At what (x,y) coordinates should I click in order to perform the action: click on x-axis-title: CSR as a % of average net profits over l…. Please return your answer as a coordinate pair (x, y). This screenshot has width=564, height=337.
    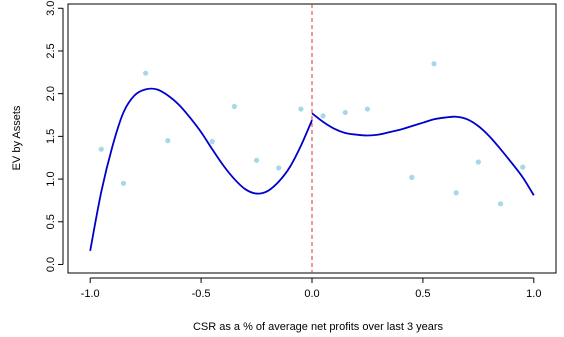
    Looking at the image, I should click on (318, 327).